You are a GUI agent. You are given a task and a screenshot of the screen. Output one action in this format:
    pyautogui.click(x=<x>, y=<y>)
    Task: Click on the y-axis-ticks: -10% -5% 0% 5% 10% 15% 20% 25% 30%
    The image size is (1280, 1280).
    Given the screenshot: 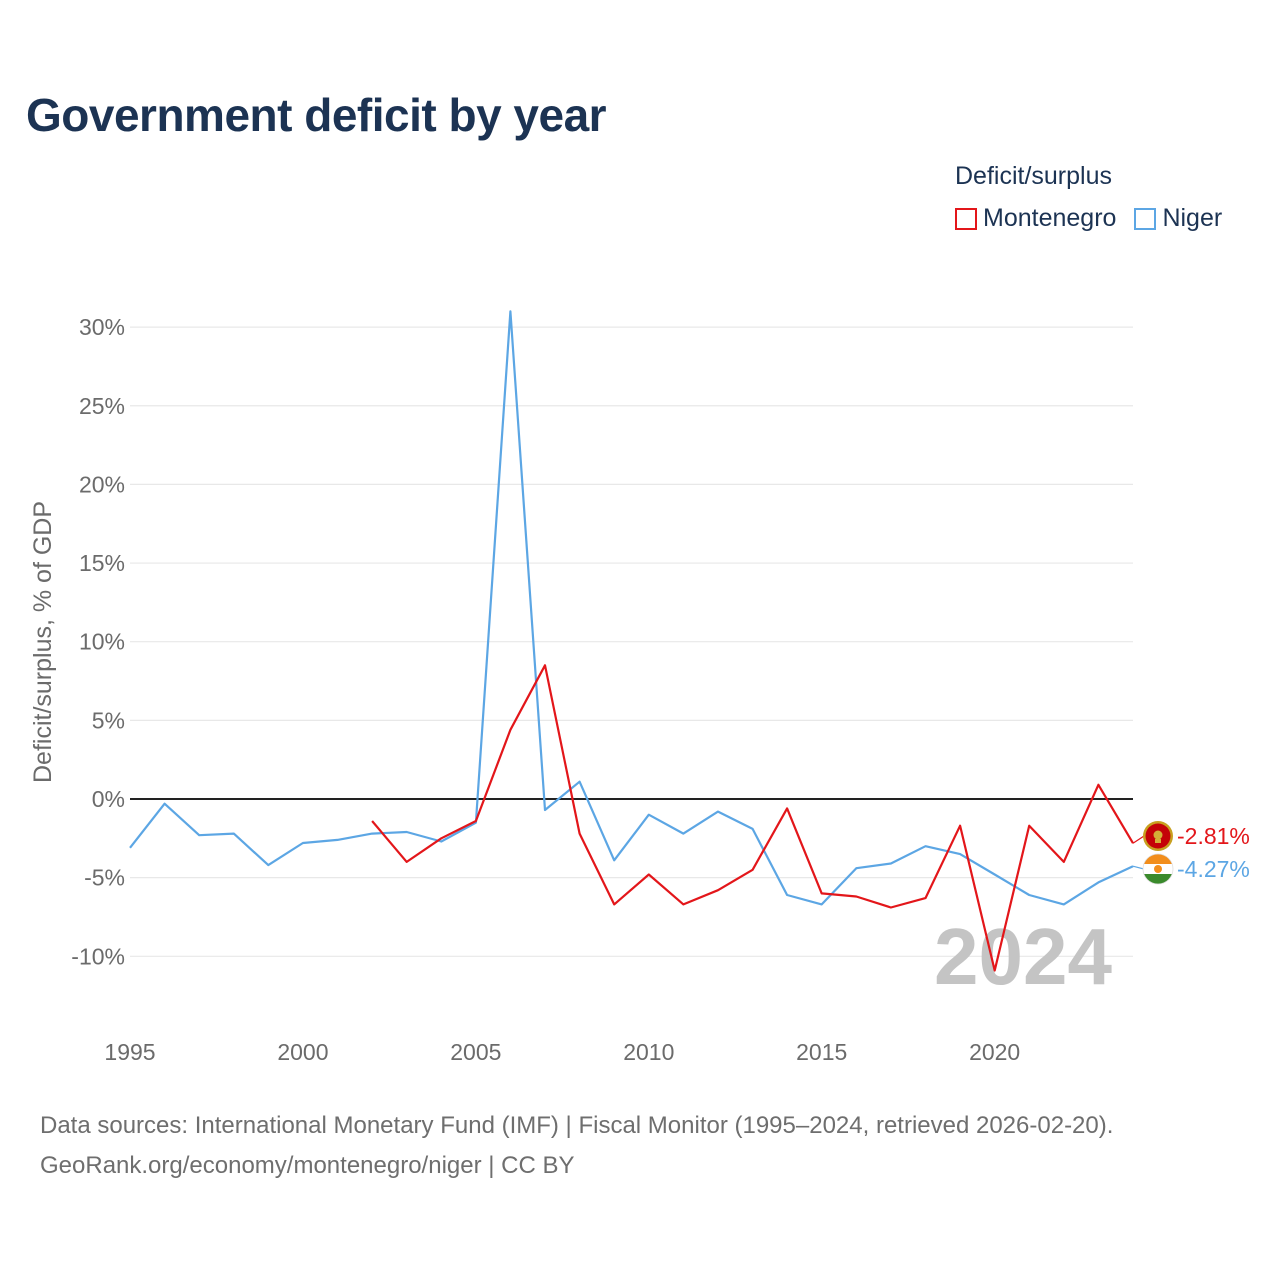 What is the action you would take?
    pyautogui.click(x=98, y=641)
    